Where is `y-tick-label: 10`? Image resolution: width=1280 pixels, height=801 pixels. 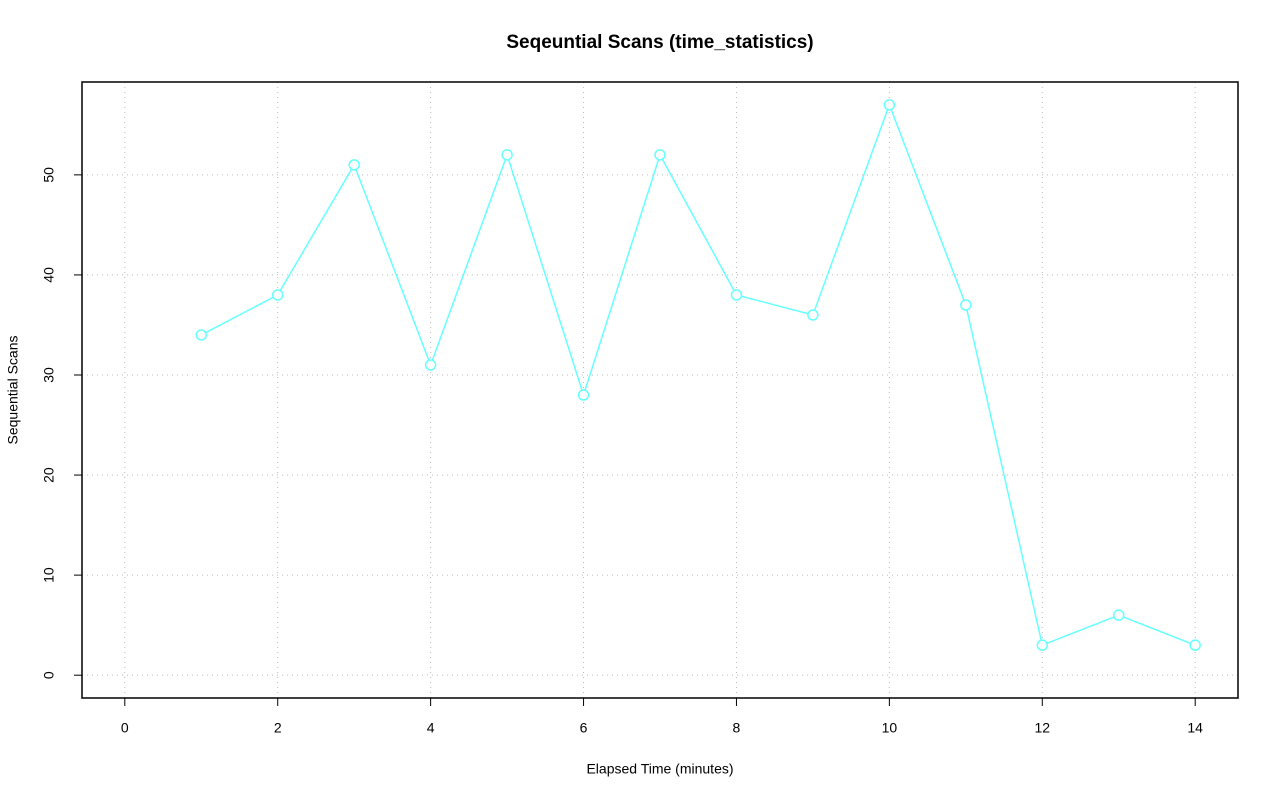 y-tick-label: 10 is located at coordinates (49, 575).